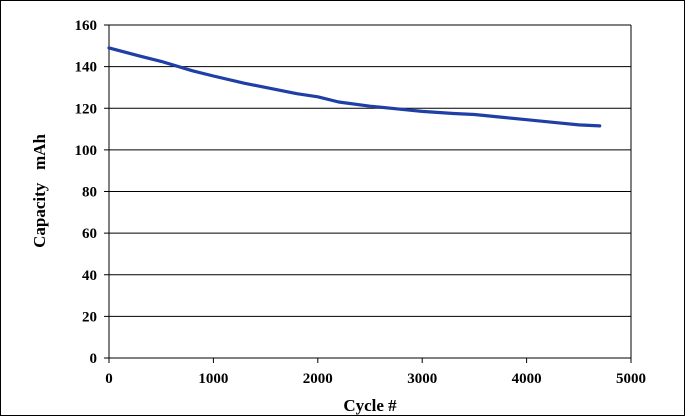 This screenshot has width=685, height=416. What do you see at coordinates (109, 379) in the screenshot?
I see `x-tick-label: 0` at bounding box center [109, 379].